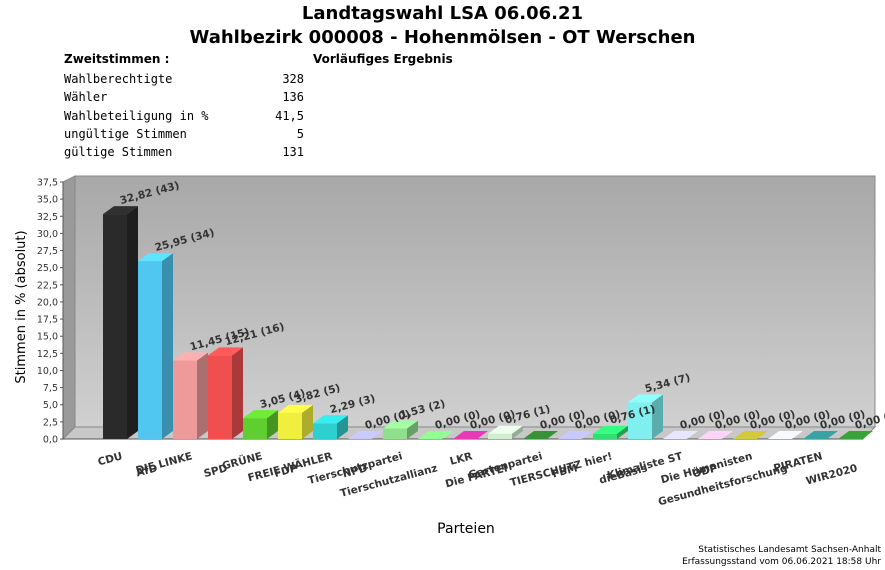  Describe the element at coordinates (50, 440) in the screenshot. I see `y-tick-label: 0,0` at that location.